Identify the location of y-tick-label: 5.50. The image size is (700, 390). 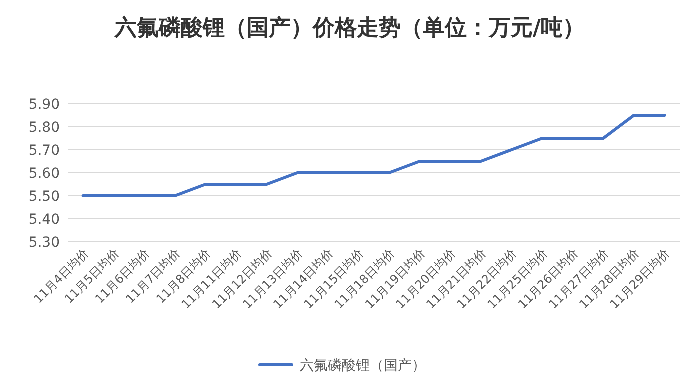
(44, 197).